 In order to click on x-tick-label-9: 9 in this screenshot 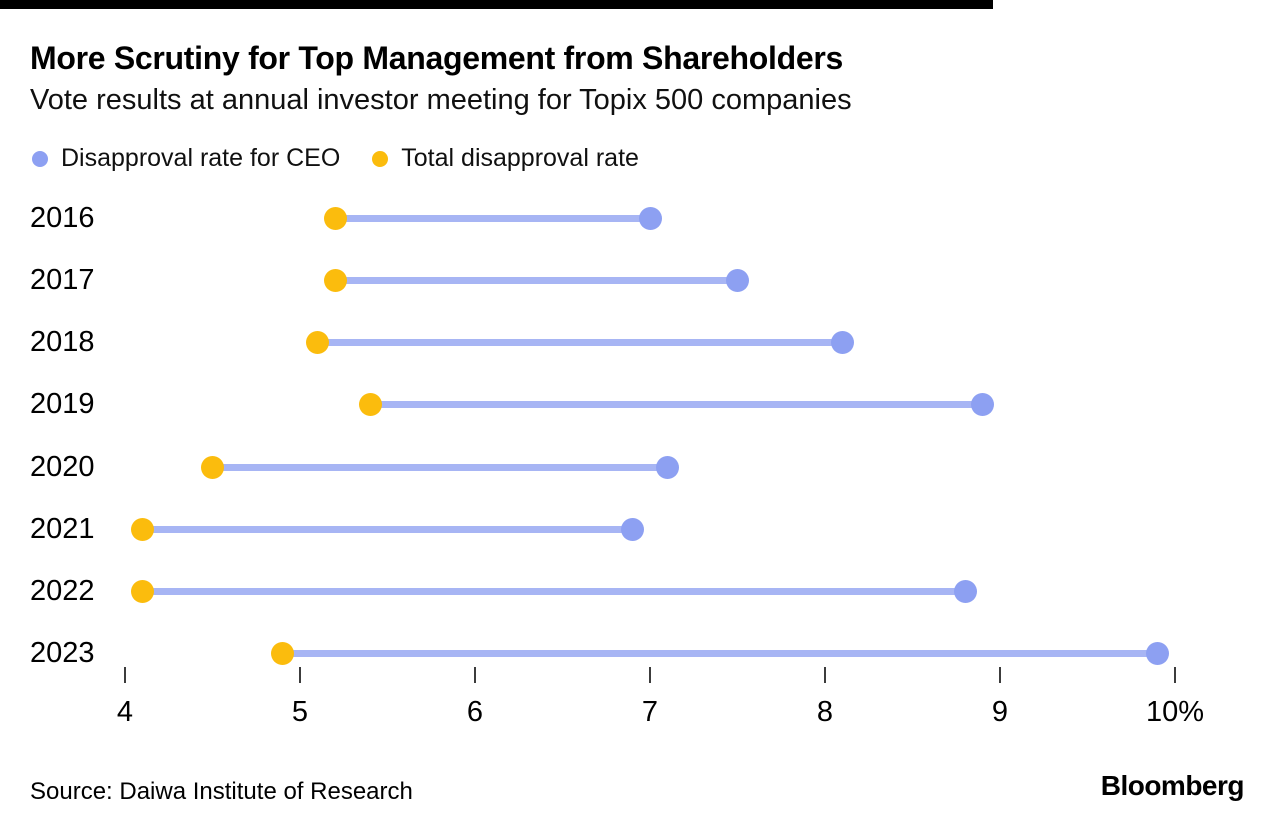, I will do `click(1000, 712)`.